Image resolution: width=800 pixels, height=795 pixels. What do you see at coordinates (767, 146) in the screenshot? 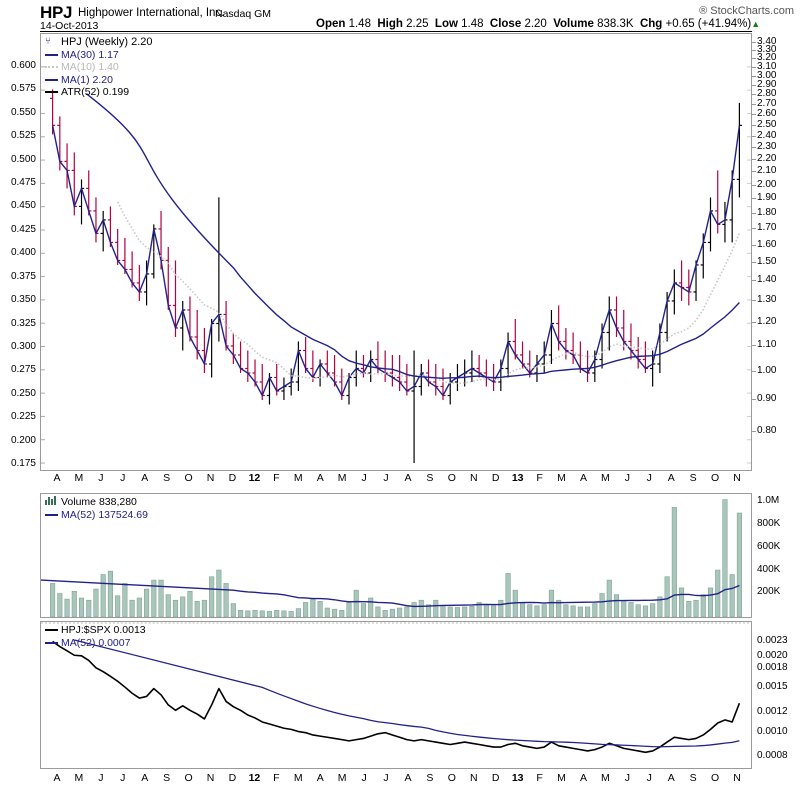
I see `axis-tick-label: 2.30` at bounding box center [767, 146].